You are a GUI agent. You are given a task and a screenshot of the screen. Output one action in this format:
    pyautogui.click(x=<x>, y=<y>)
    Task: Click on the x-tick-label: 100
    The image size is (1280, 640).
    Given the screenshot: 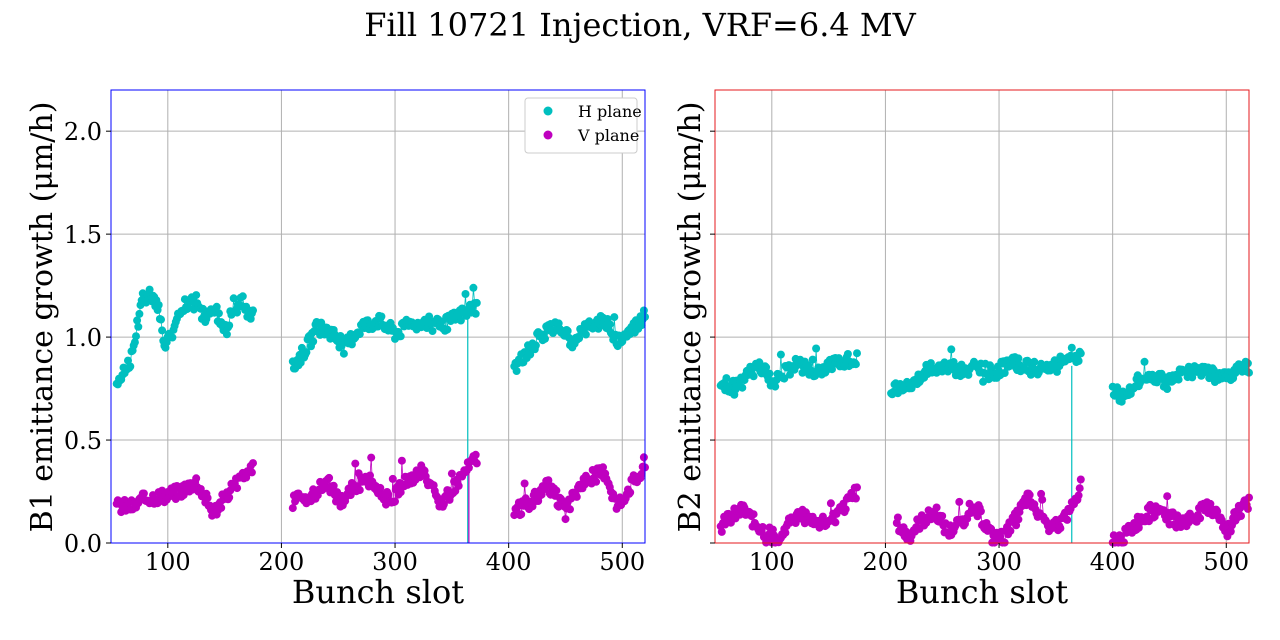 What is the action you would take?
    pyautogui.click(x=168, y=562)
    